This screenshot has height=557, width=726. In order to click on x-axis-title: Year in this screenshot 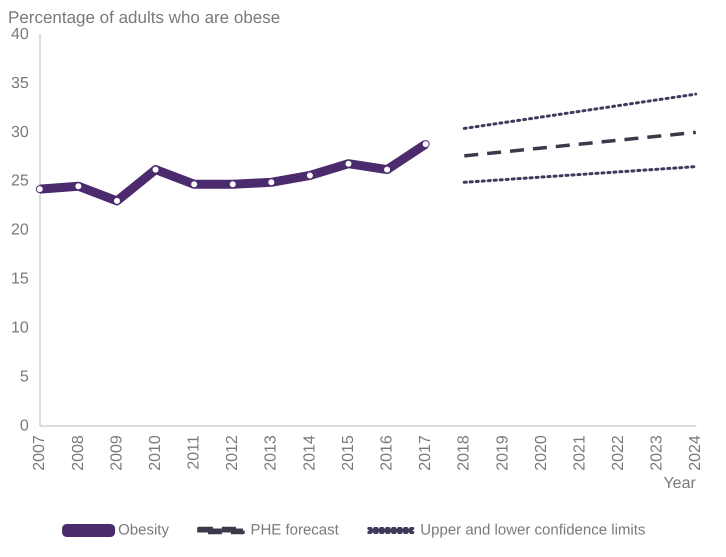, I will do `click(679, 483)`.